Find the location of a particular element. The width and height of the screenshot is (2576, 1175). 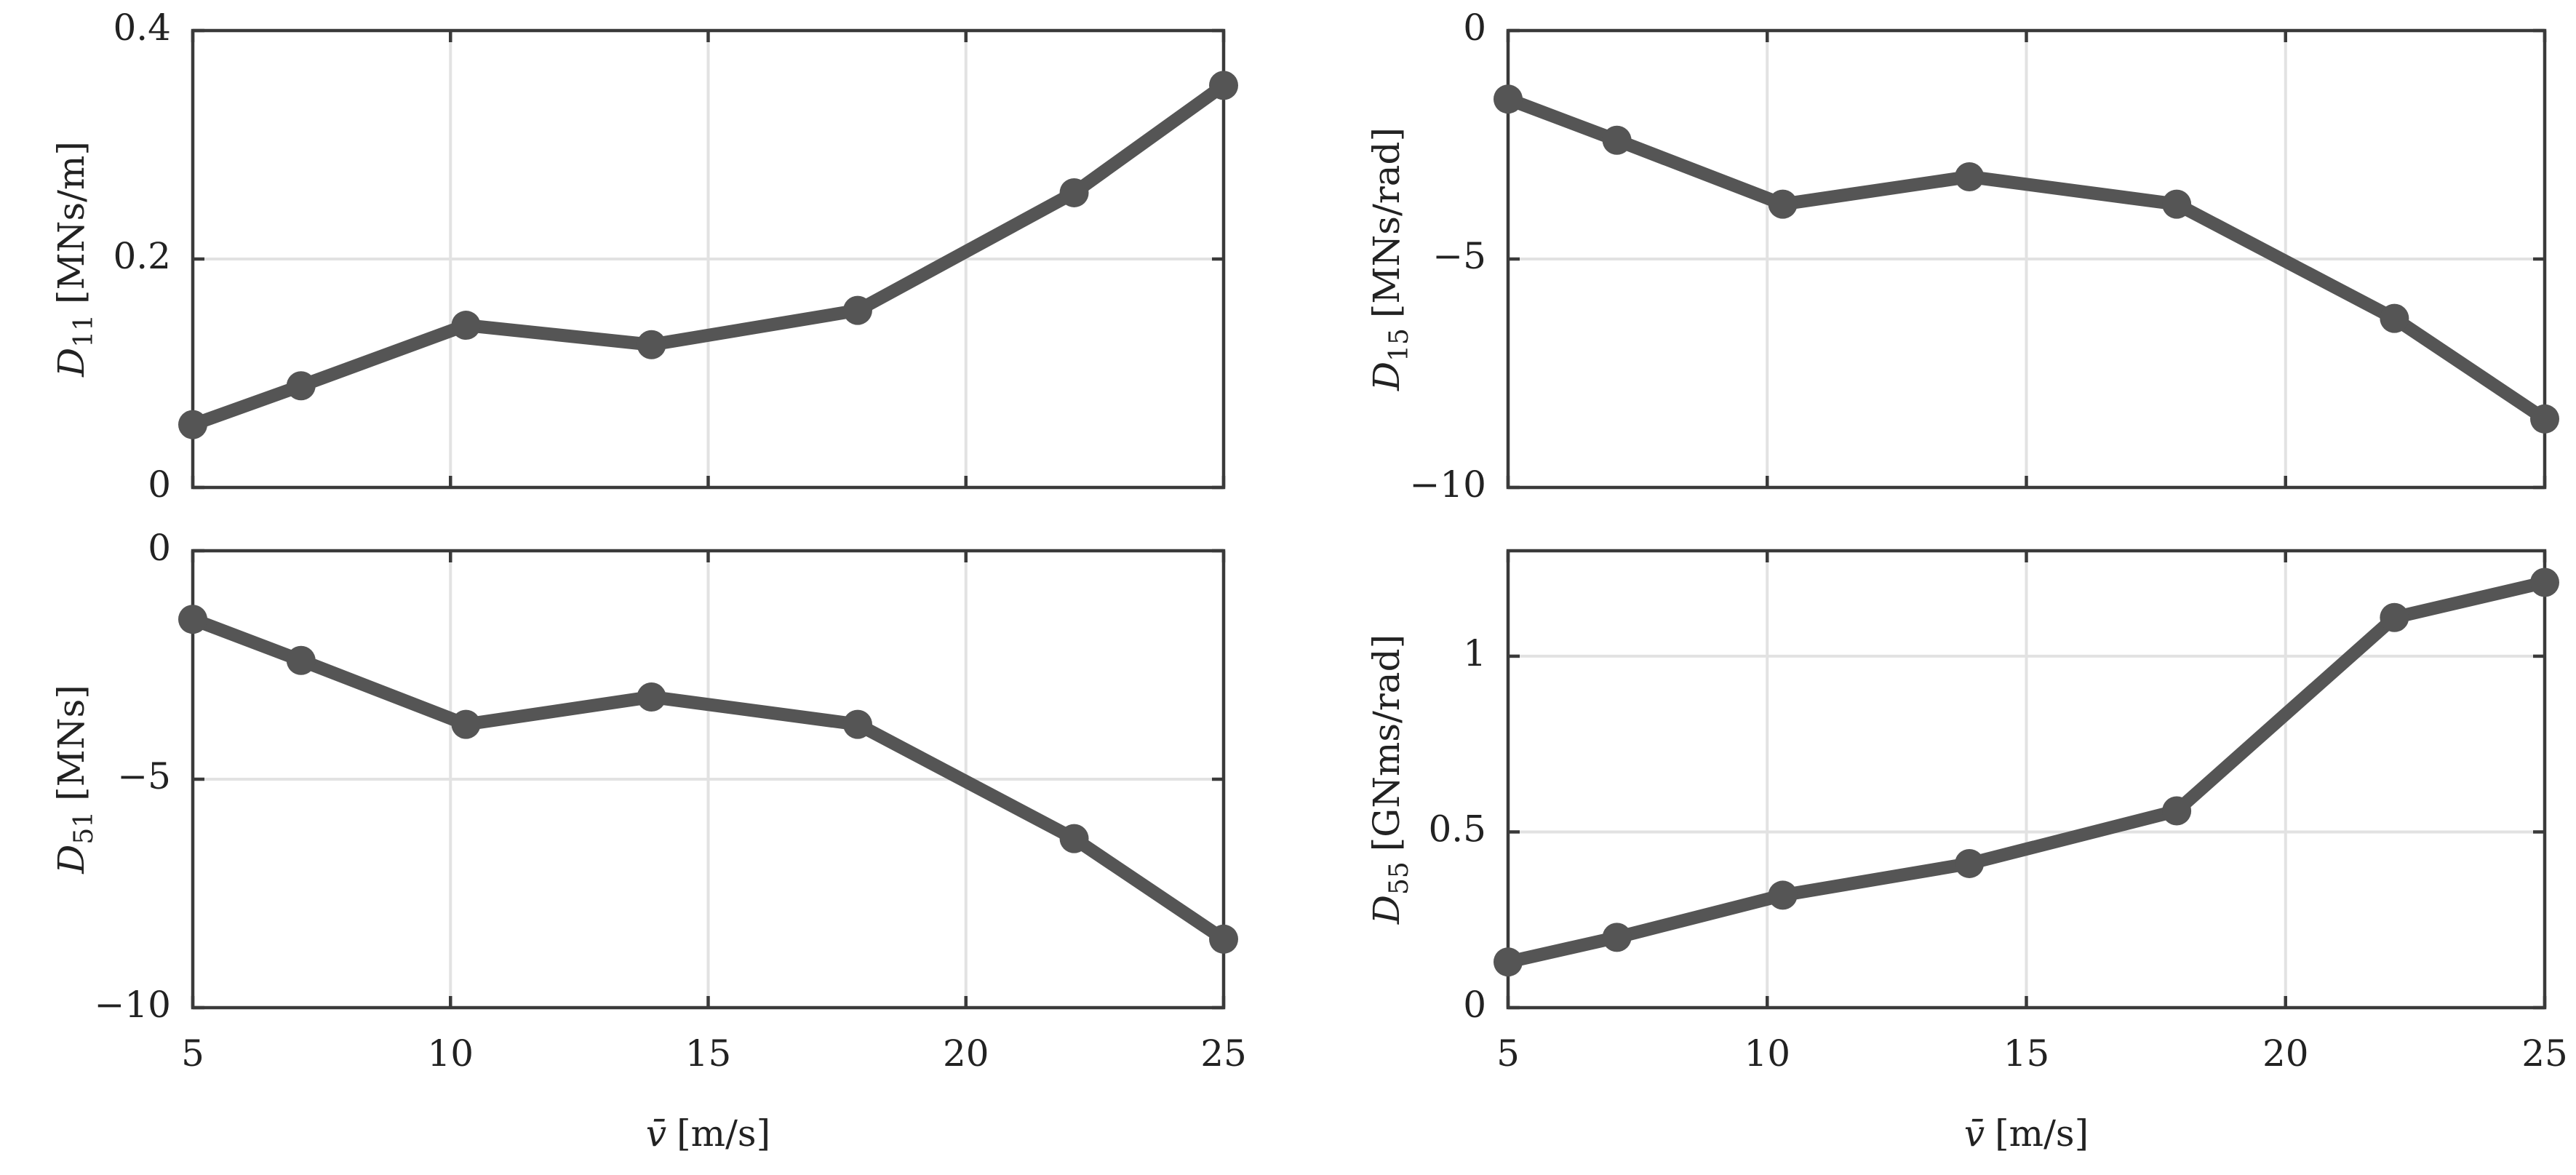

y-axis-subscript: 15 is located at coordinates (1399, 345).